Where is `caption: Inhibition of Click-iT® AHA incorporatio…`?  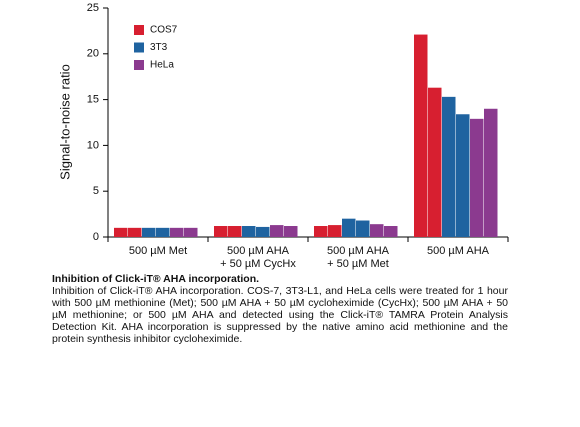
caption: Inhibition of Click-iT® AHA incorporatio… is located at coordinates (280, 309).